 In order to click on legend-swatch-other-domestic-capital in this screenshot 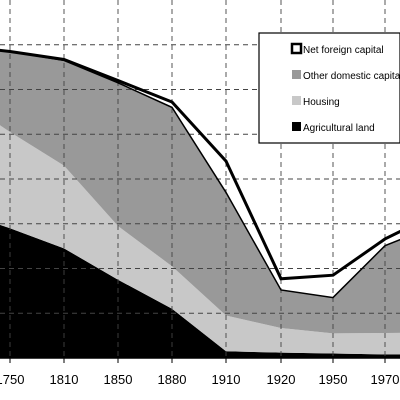, I will do `click(296, 74)`.